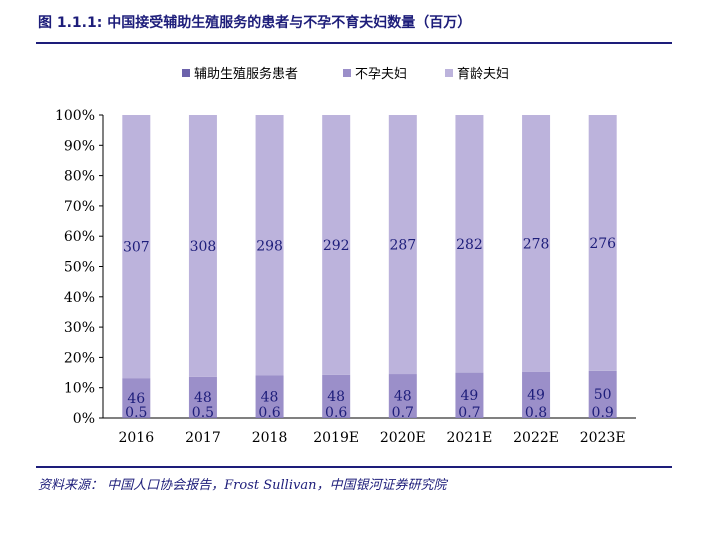  I want to click on x-tick-label: 2018, so click(270, 438).